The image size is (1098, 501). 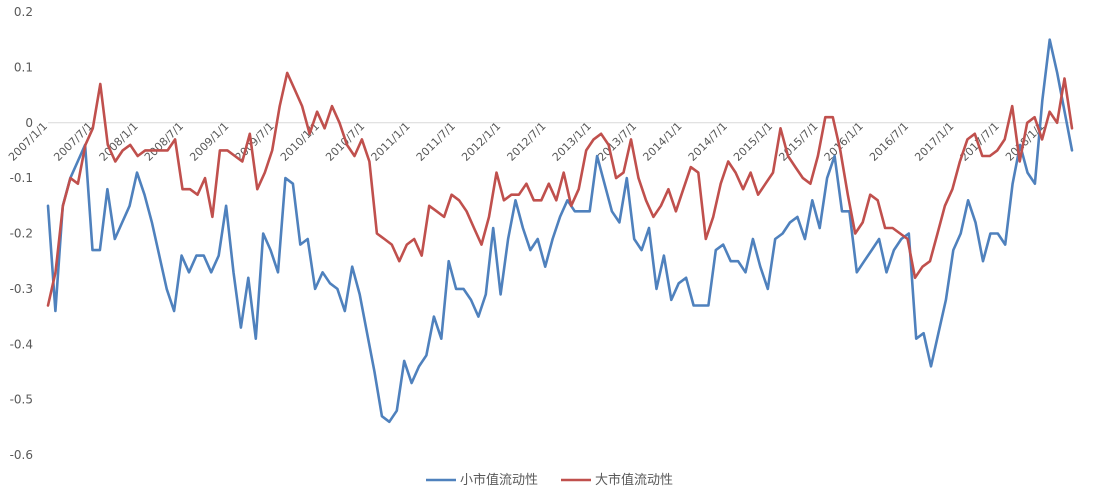 I want to click on y-tick-label: 0, so click(x=29, y=123).